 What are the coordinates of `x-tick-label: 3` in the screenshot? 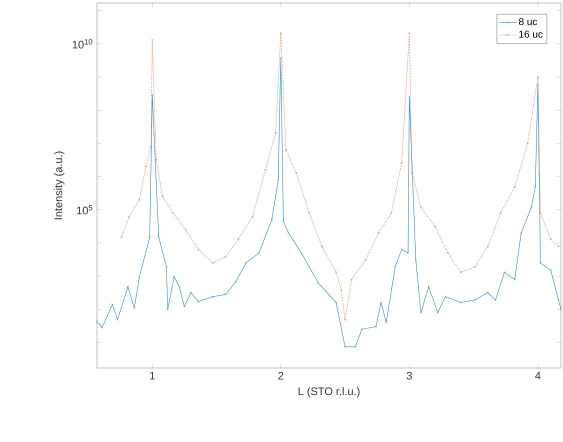 It's located at (409, 376).